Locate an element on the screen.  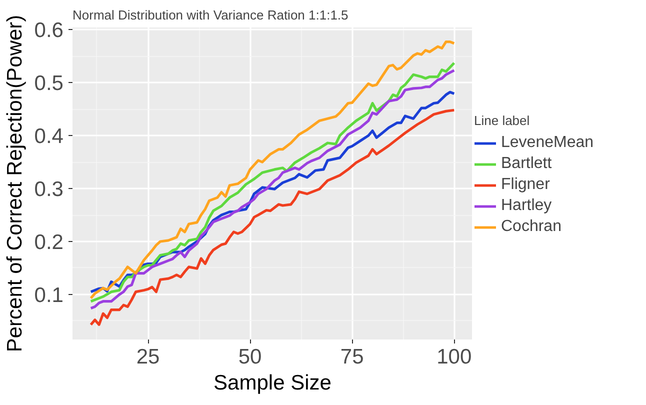
legend-label: Bartlett is located at coordinates (526, 163).